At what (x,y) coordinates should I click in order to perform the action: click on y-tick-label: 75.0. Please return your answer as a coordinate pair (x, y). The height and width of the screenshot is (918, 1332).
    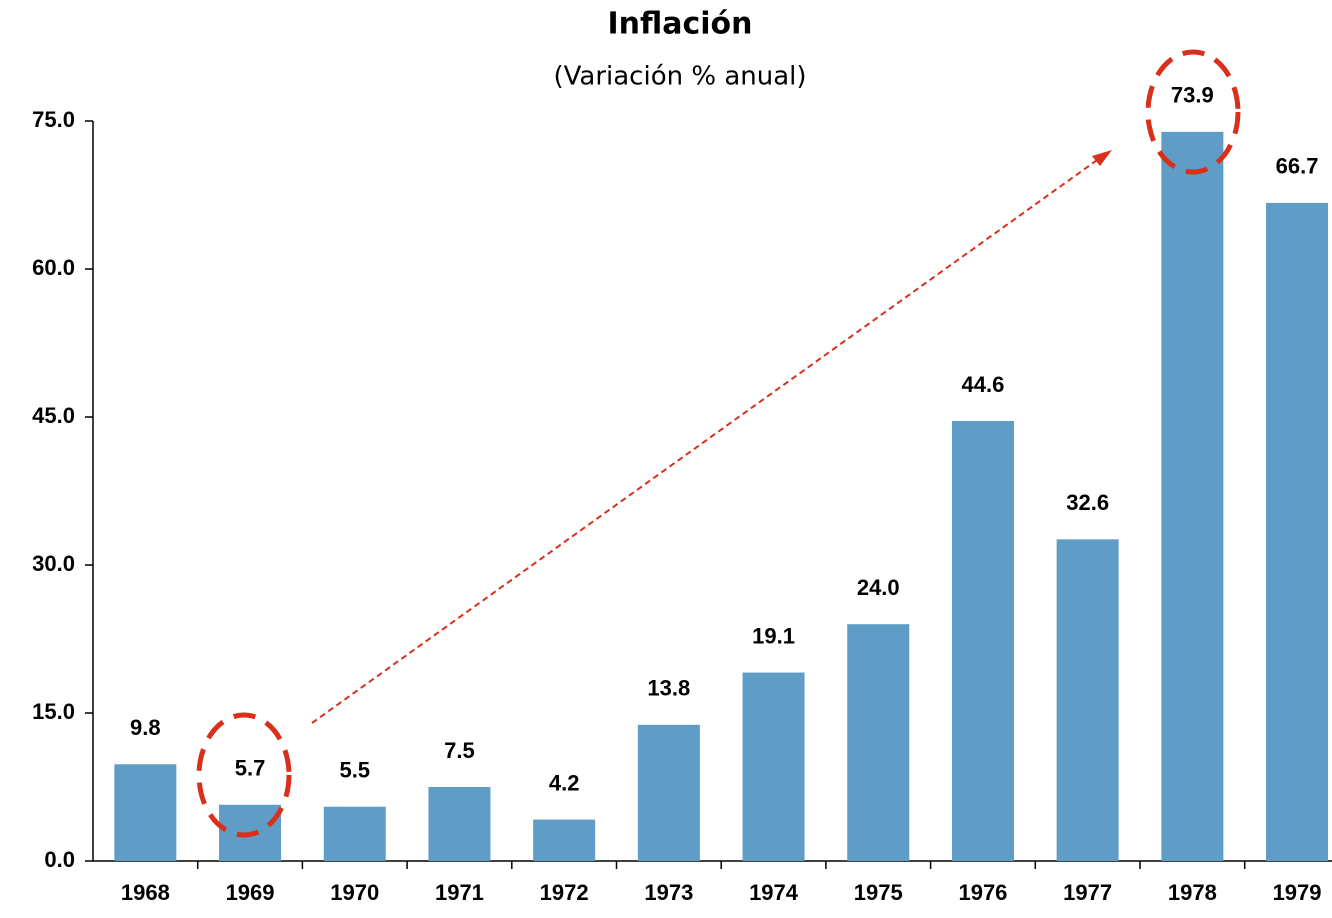
    Looking at the image, I should click on (53, 119).